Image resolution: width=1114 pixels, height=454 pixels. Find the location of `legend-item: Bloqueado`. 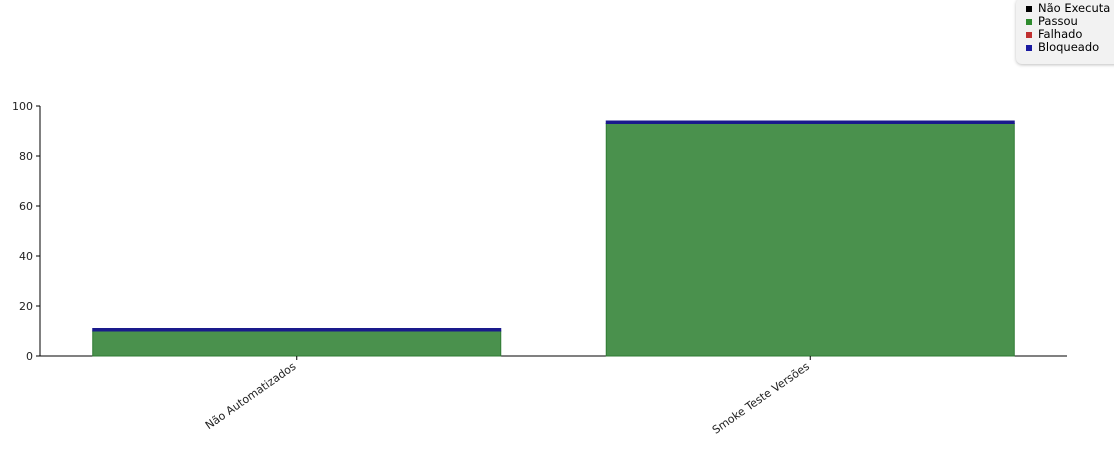

legend-item: Bloqueado is located at coordinates (1070, 47).